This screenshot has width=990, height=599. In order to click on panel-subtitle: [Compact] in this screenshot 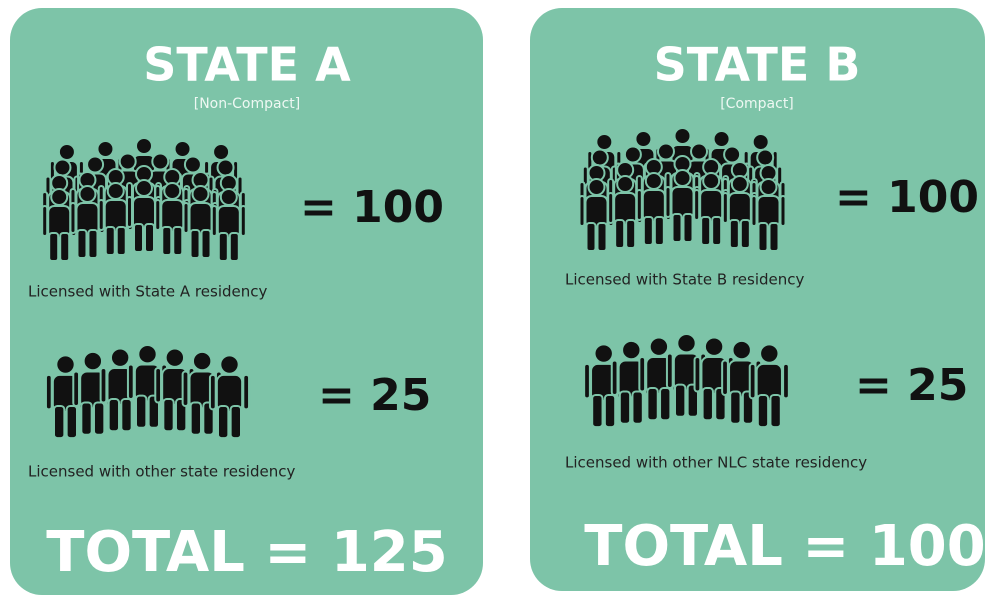, I will do `click(757, 104)`.